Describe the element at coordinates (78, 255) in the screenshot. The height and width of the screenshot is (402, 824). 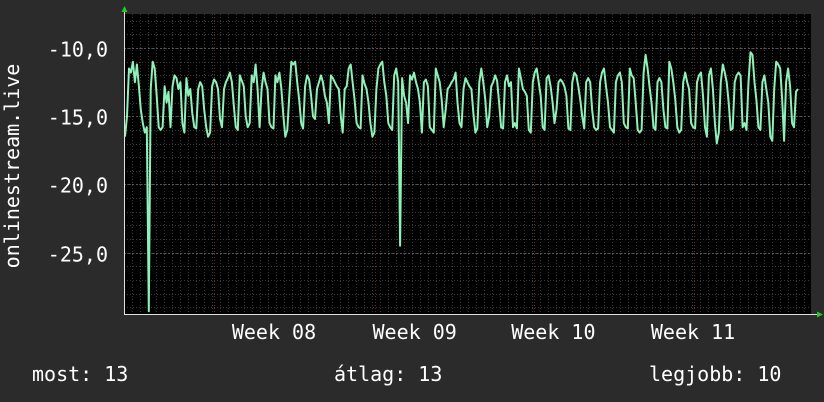
I see `y-tick-label: -25,0` at that location.